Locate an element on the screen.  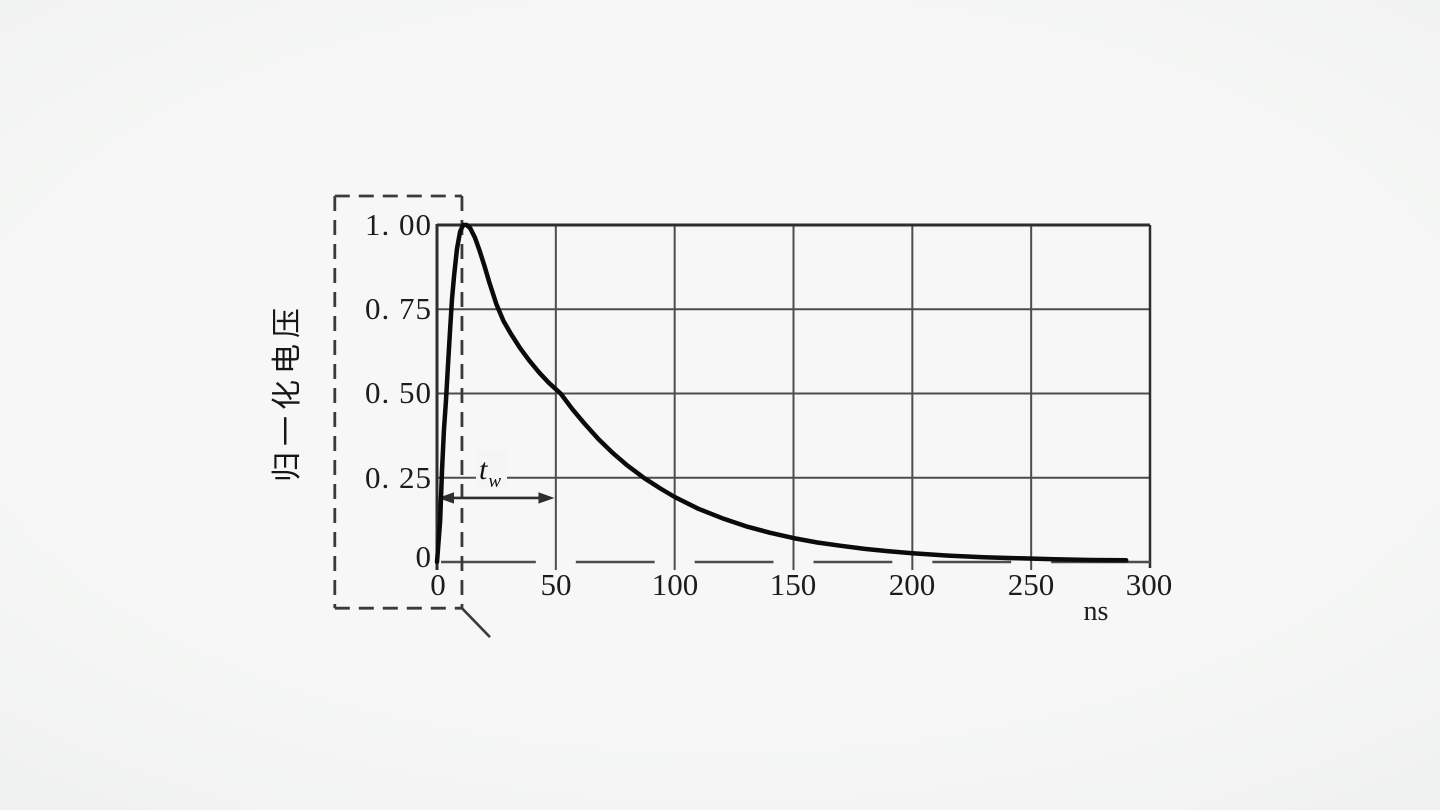
pulse-width-annotation-label: tw is located at coordinates (492, 471).